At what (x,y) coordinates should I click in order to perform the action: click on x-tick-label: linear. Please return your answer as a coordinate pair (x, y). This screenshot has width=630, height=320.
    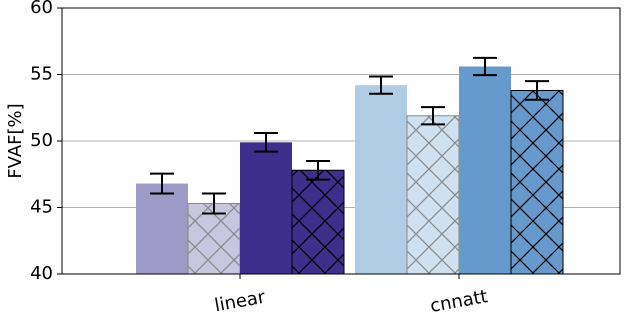
    Looking at the image, I should click on (240, 302).